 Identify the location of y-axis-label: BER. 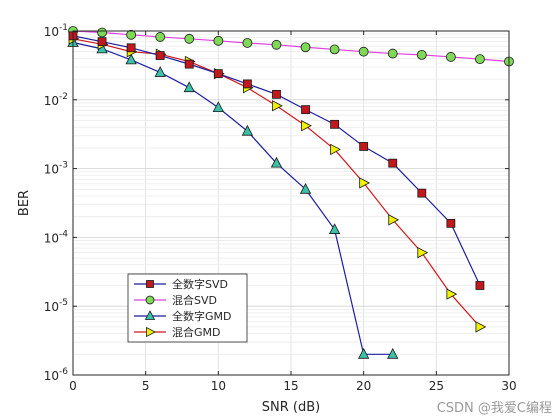
(24, 203).